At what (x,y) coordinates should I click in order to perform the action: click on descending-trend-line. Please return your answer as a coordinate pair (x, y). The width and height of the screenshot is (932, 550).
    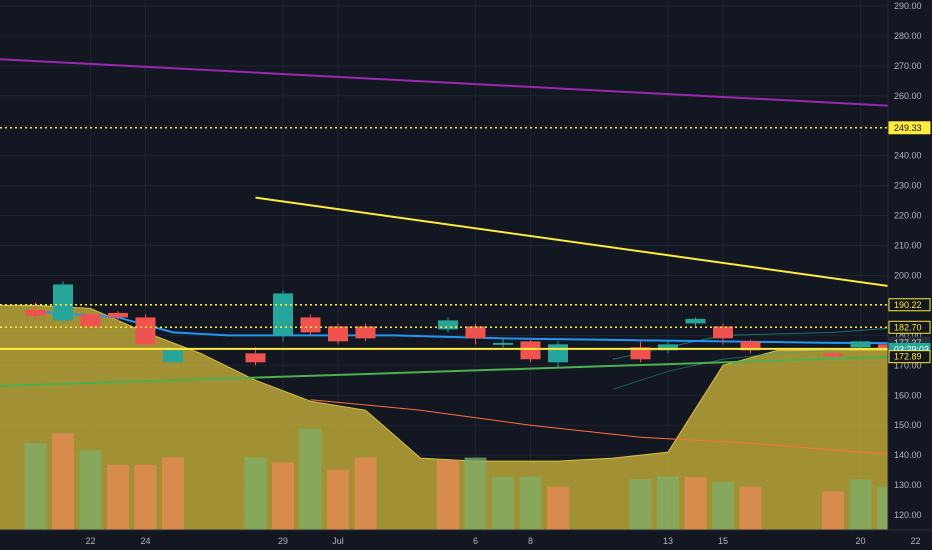
    Looking at the image, I should click on (593, 245).